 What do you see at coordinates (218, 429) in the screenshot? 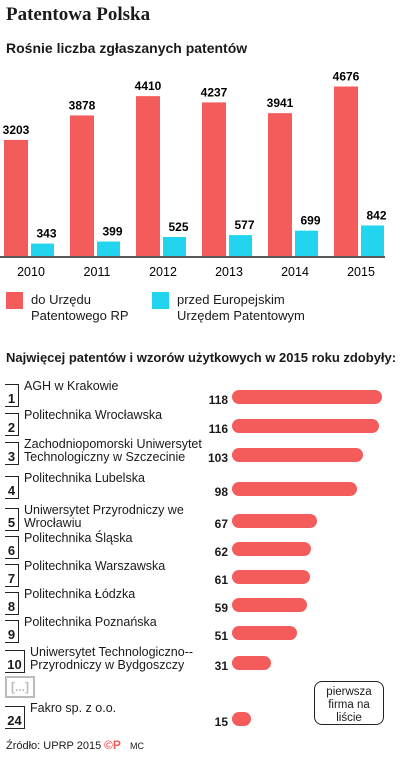
I see `ranking-value: 116` at bounding box center [218, 429].